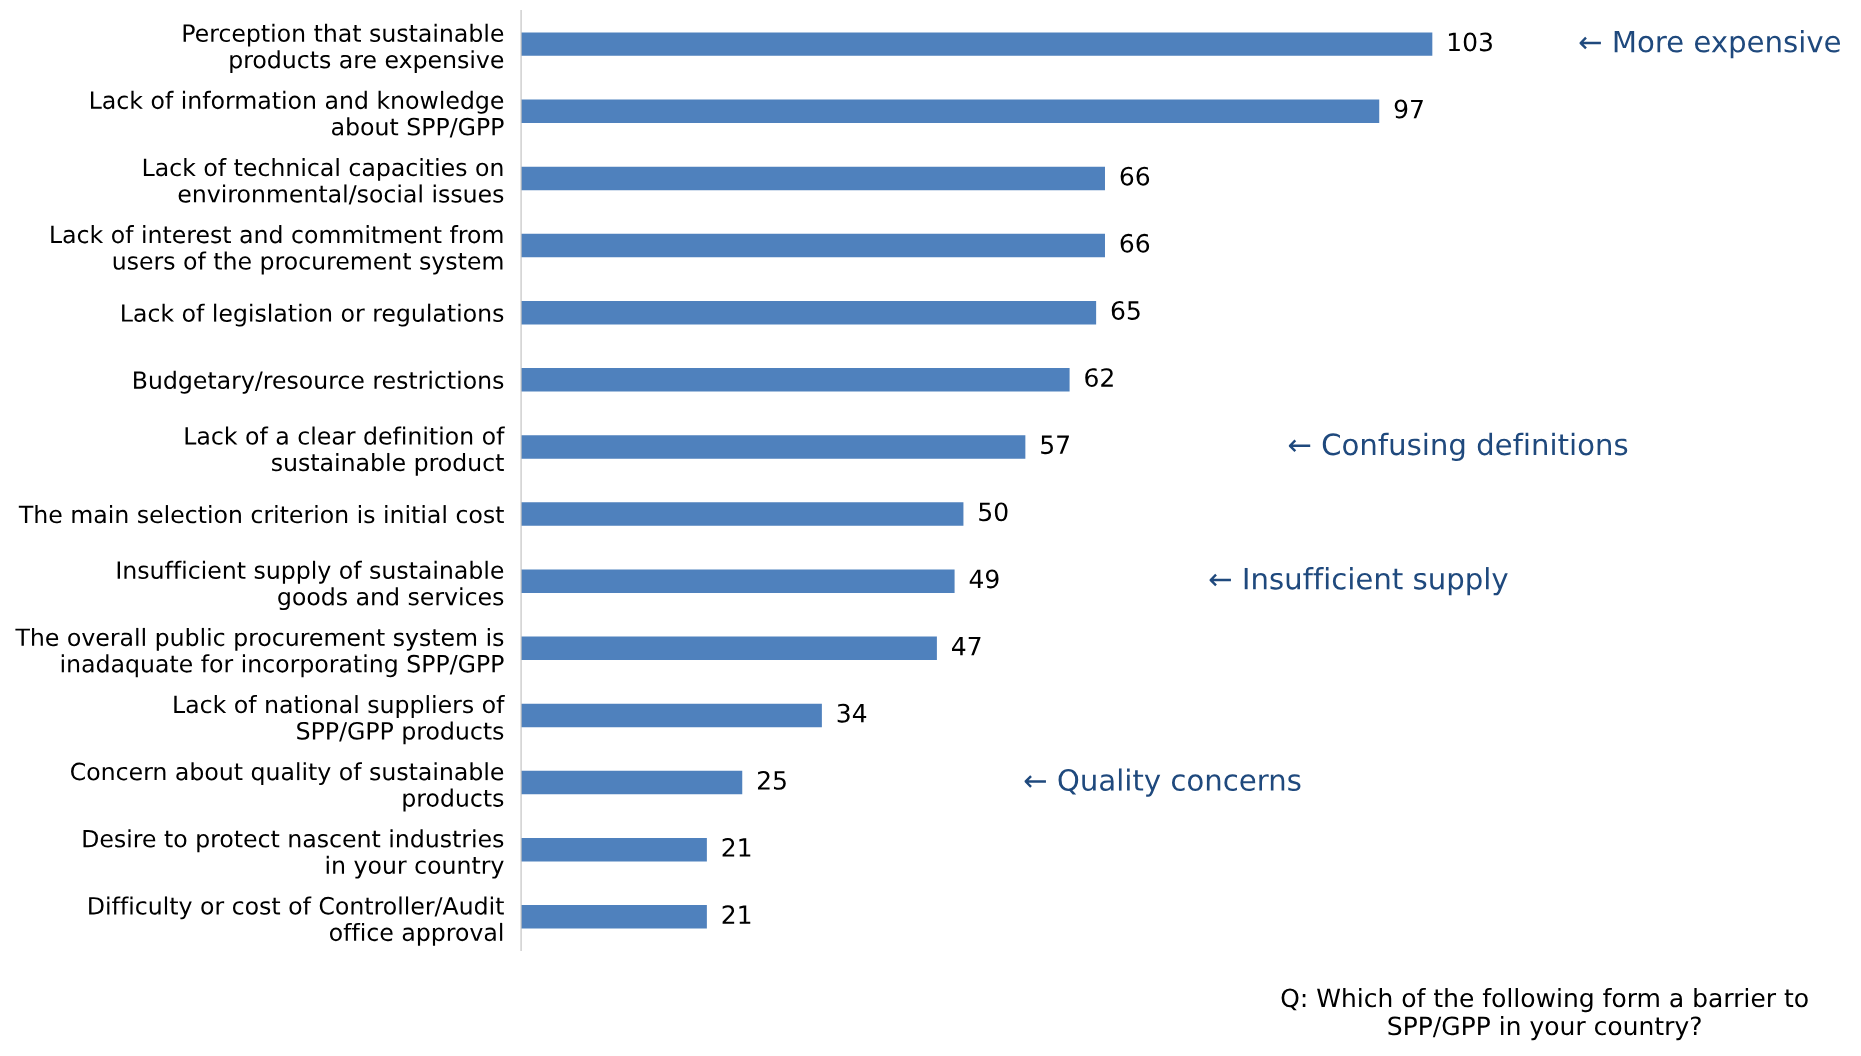  What do you see at coordinates (343, 48) in the screenshot?
I see `y-tick-label: Perception that sustainable products are expensive` at bounding box center [343, 48].